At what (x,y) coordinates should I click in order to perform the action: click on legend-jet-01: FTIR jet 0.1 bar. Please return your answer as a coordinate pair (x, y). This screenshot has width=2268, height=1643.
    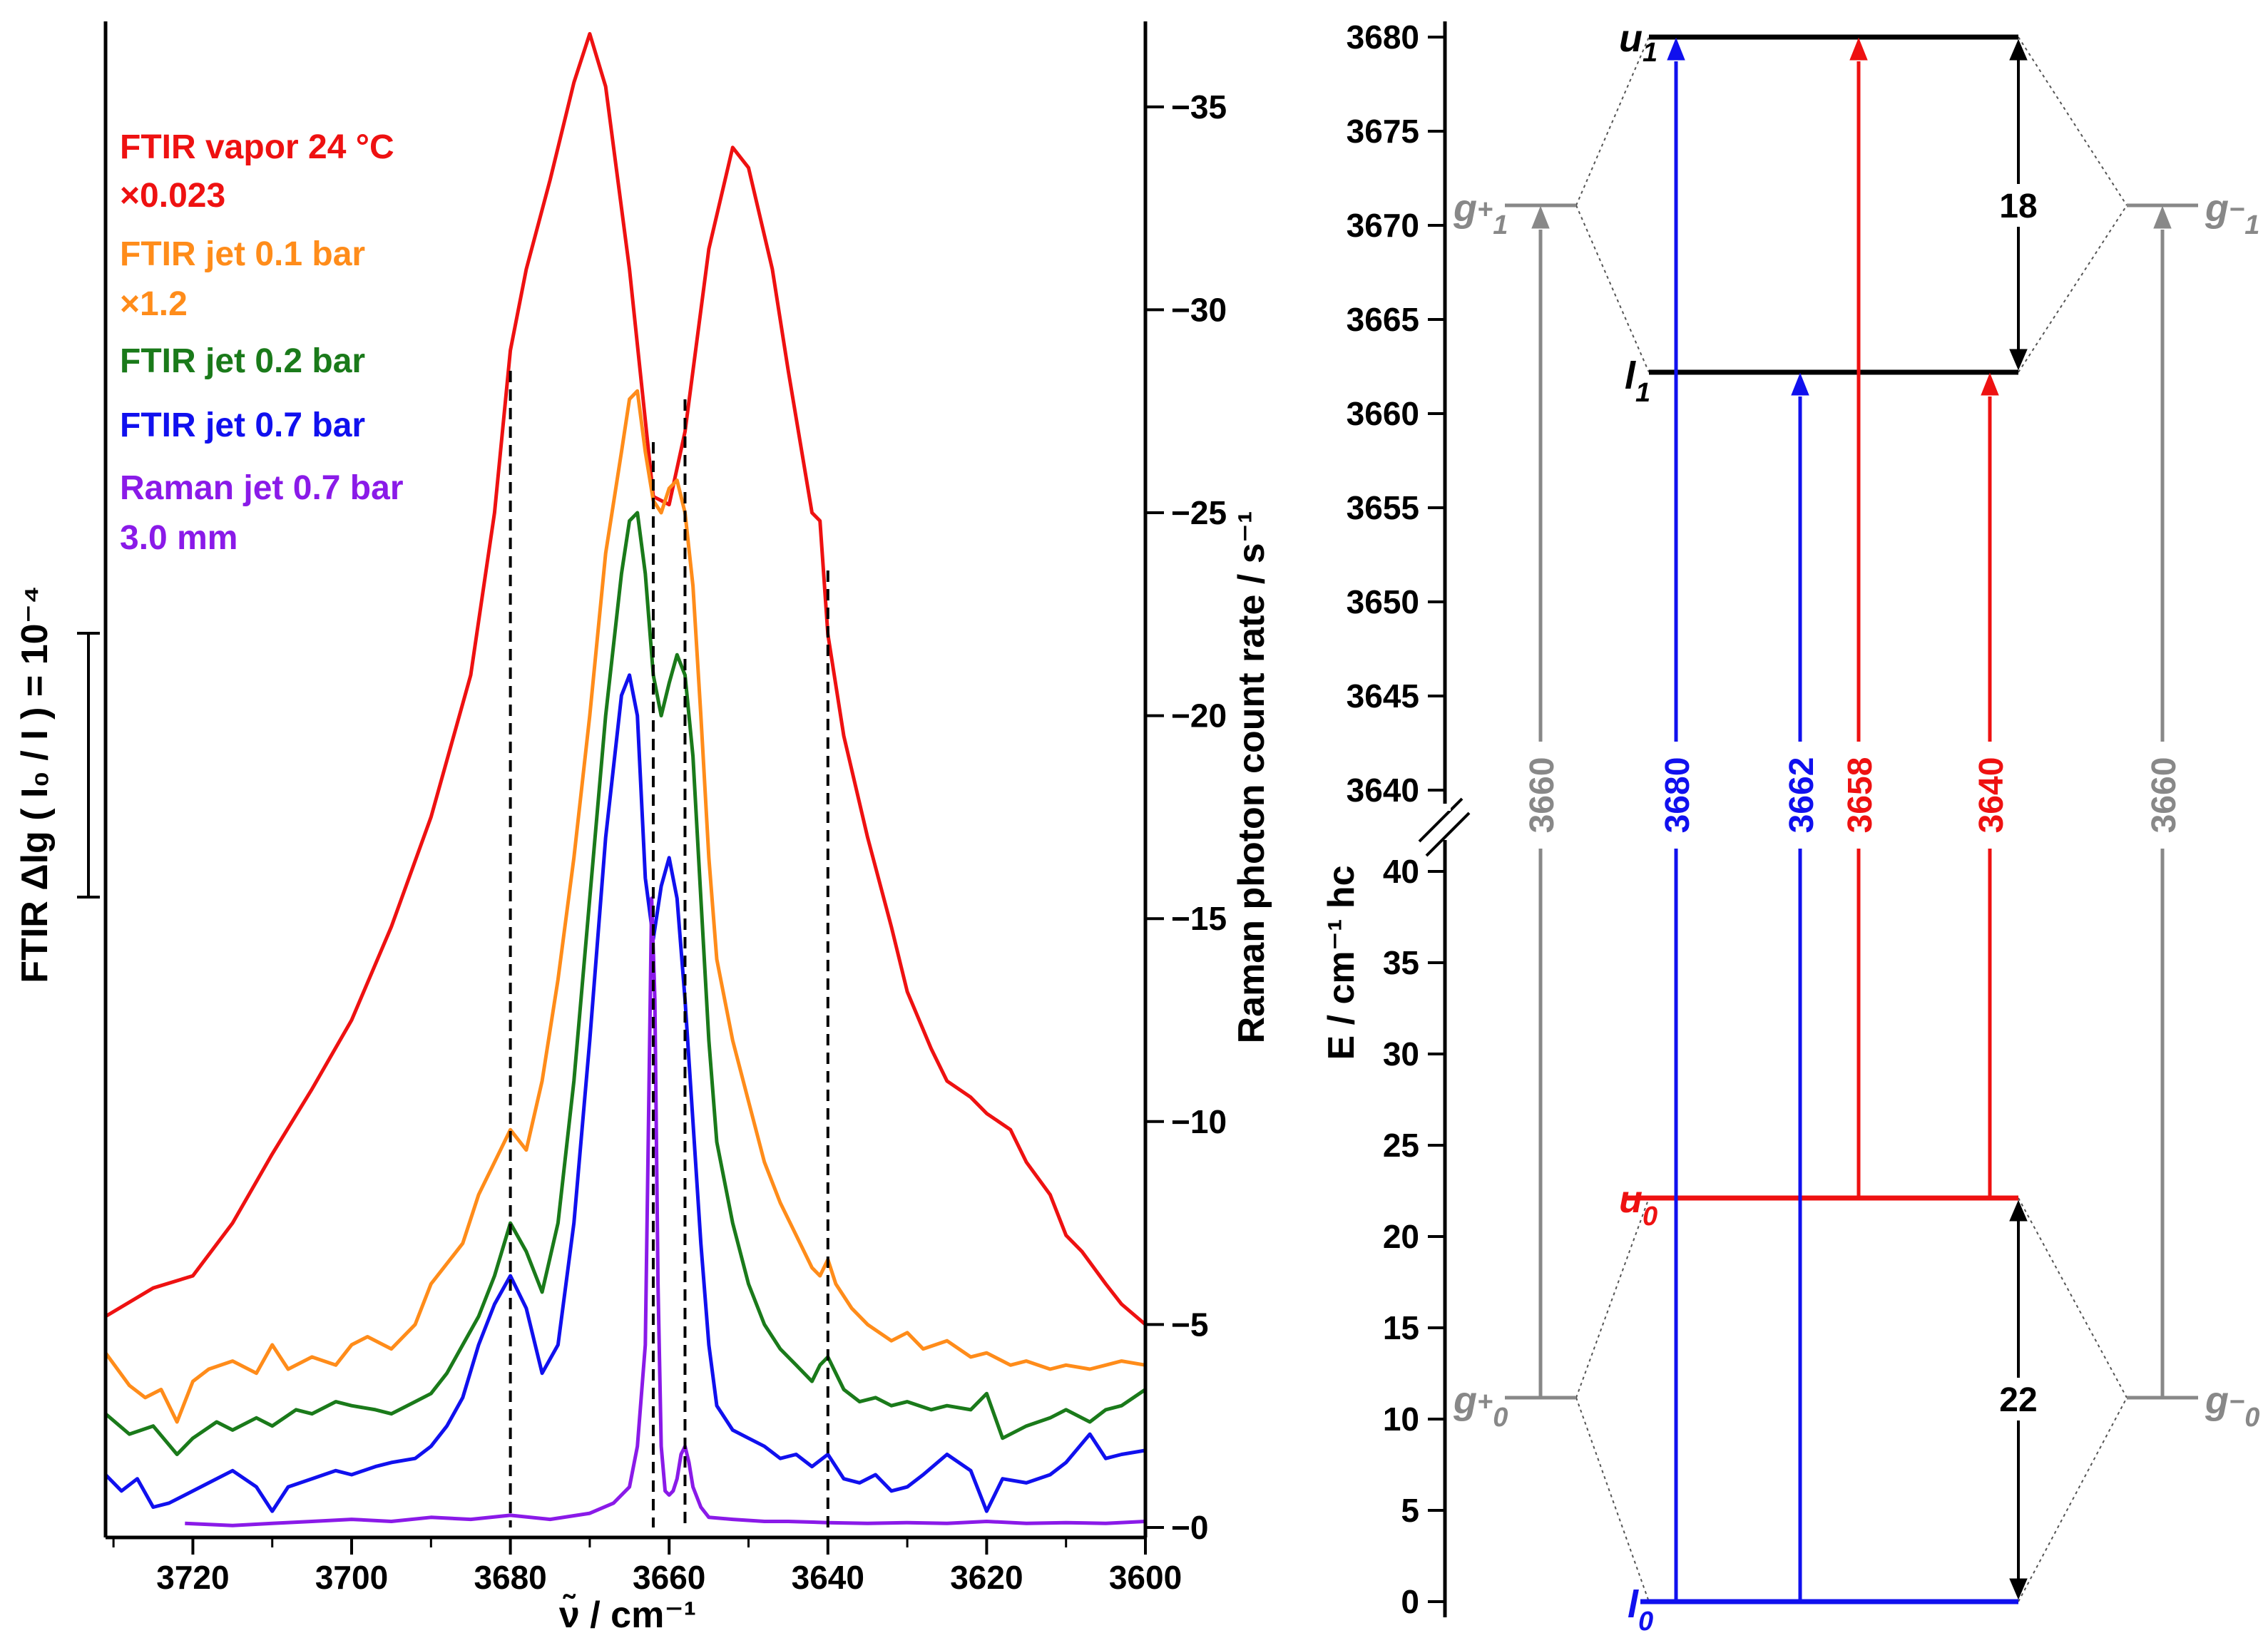
    Looking at the image, I should click on (242, 254).